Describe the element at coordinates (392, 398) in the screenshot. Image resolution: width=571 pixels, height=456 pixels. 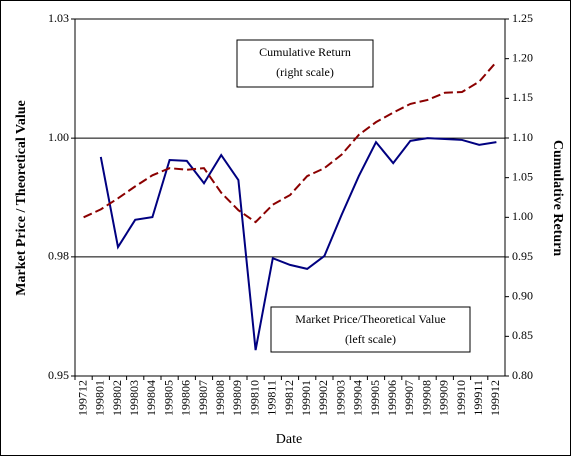
I see `x-tick-label: 199906` at that location.